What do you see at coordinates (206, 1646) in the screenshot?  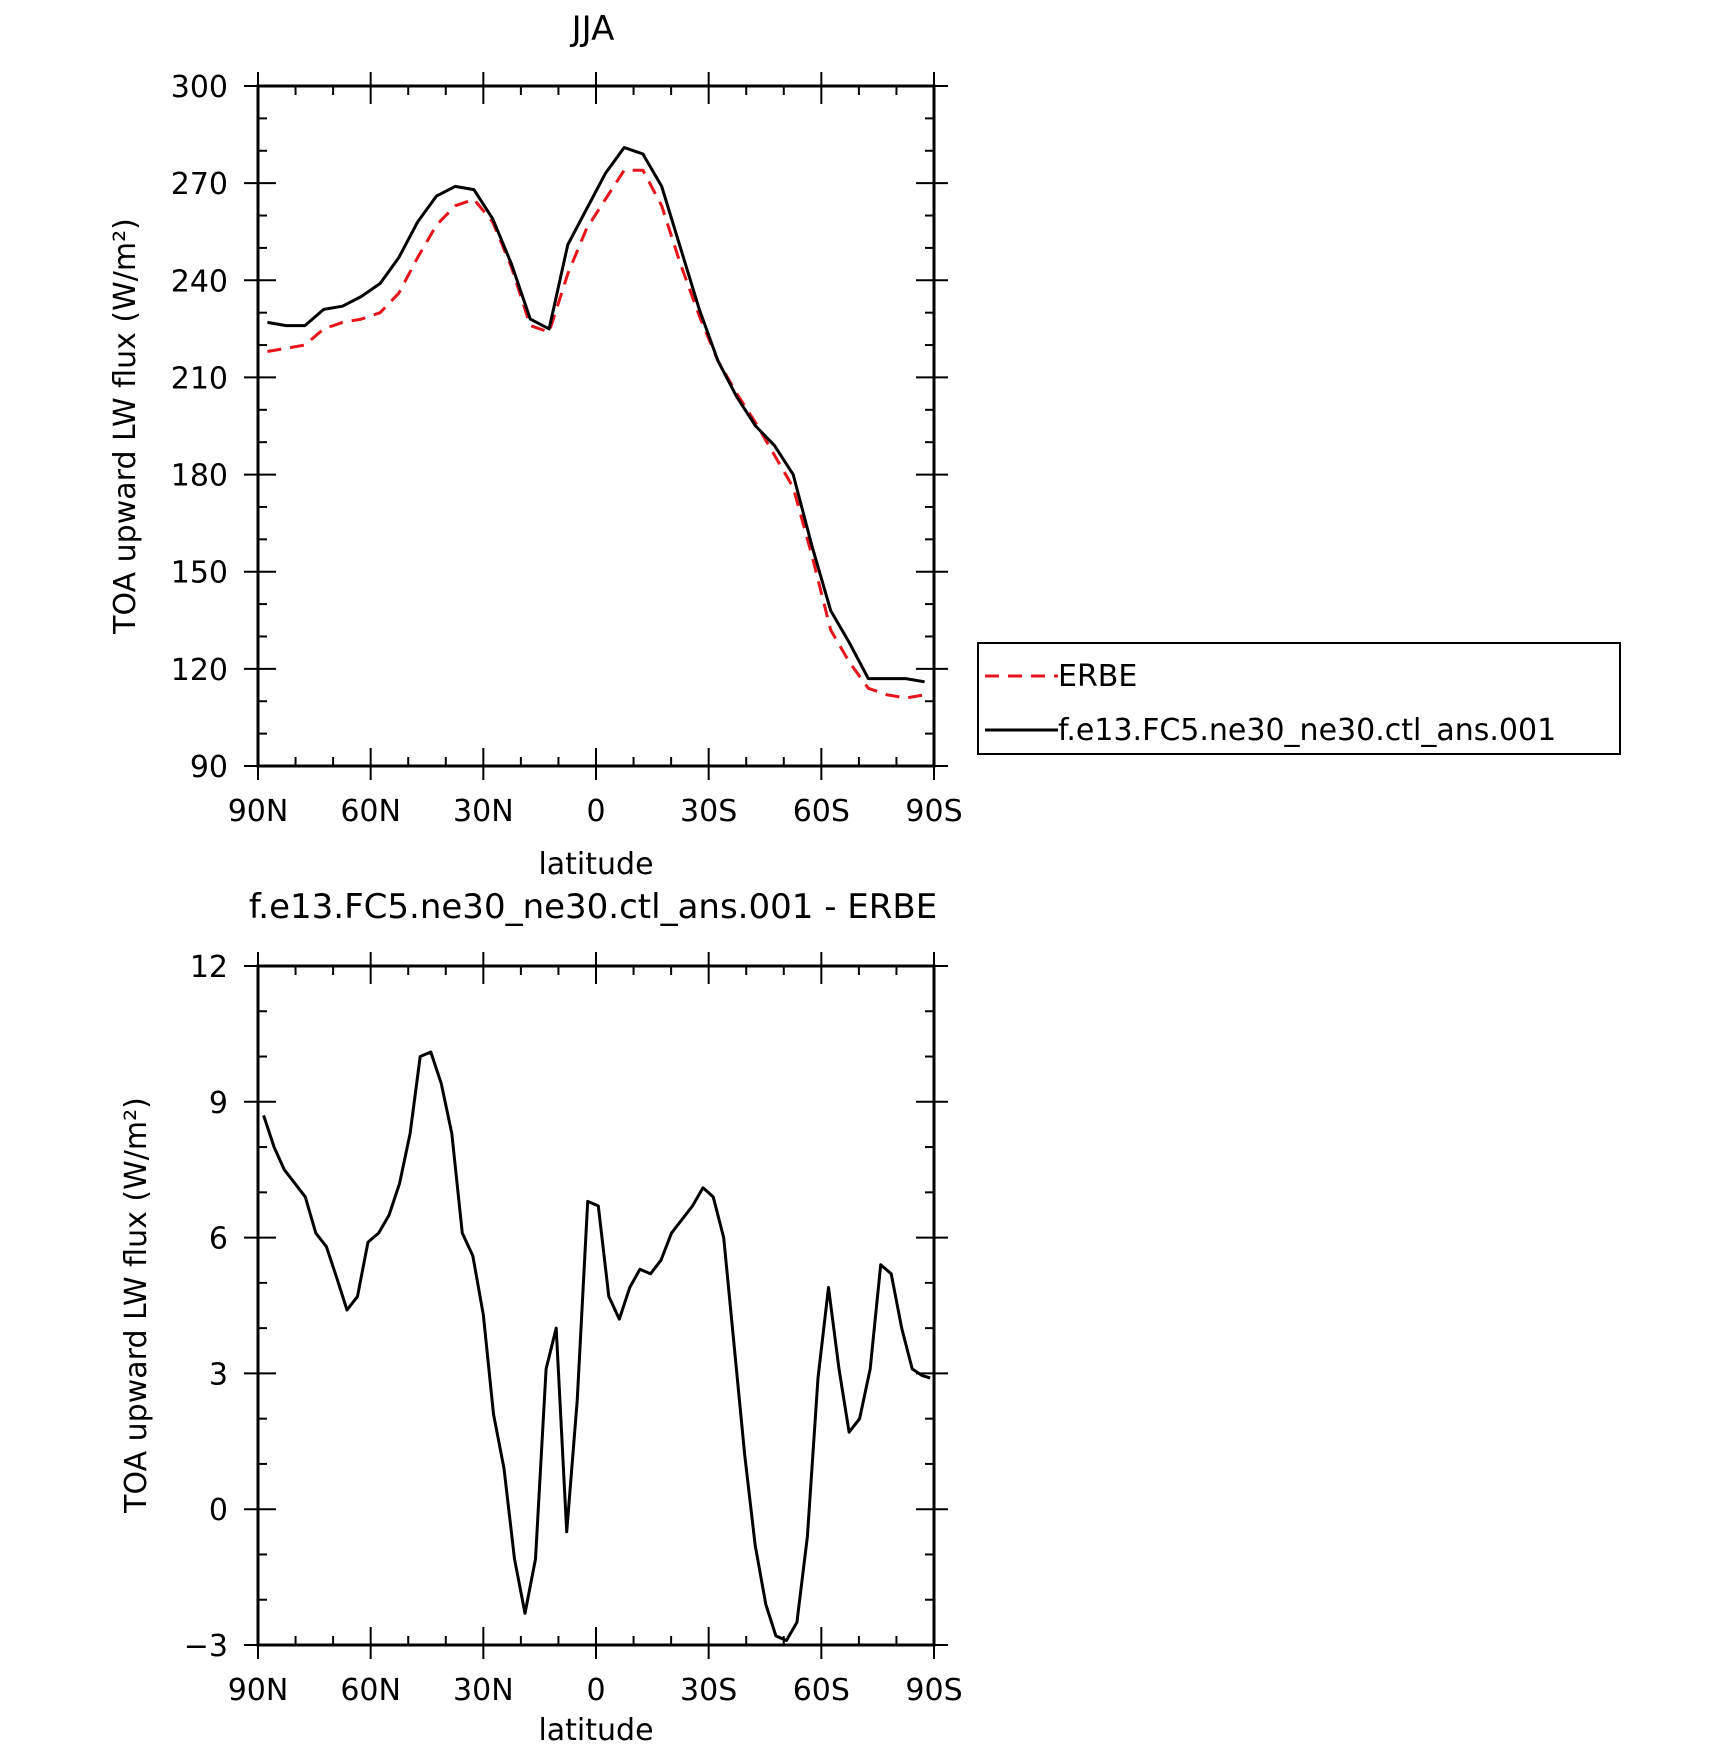 I see `bottom-y-tick-label: −3` at bounding box center [206, 1646].